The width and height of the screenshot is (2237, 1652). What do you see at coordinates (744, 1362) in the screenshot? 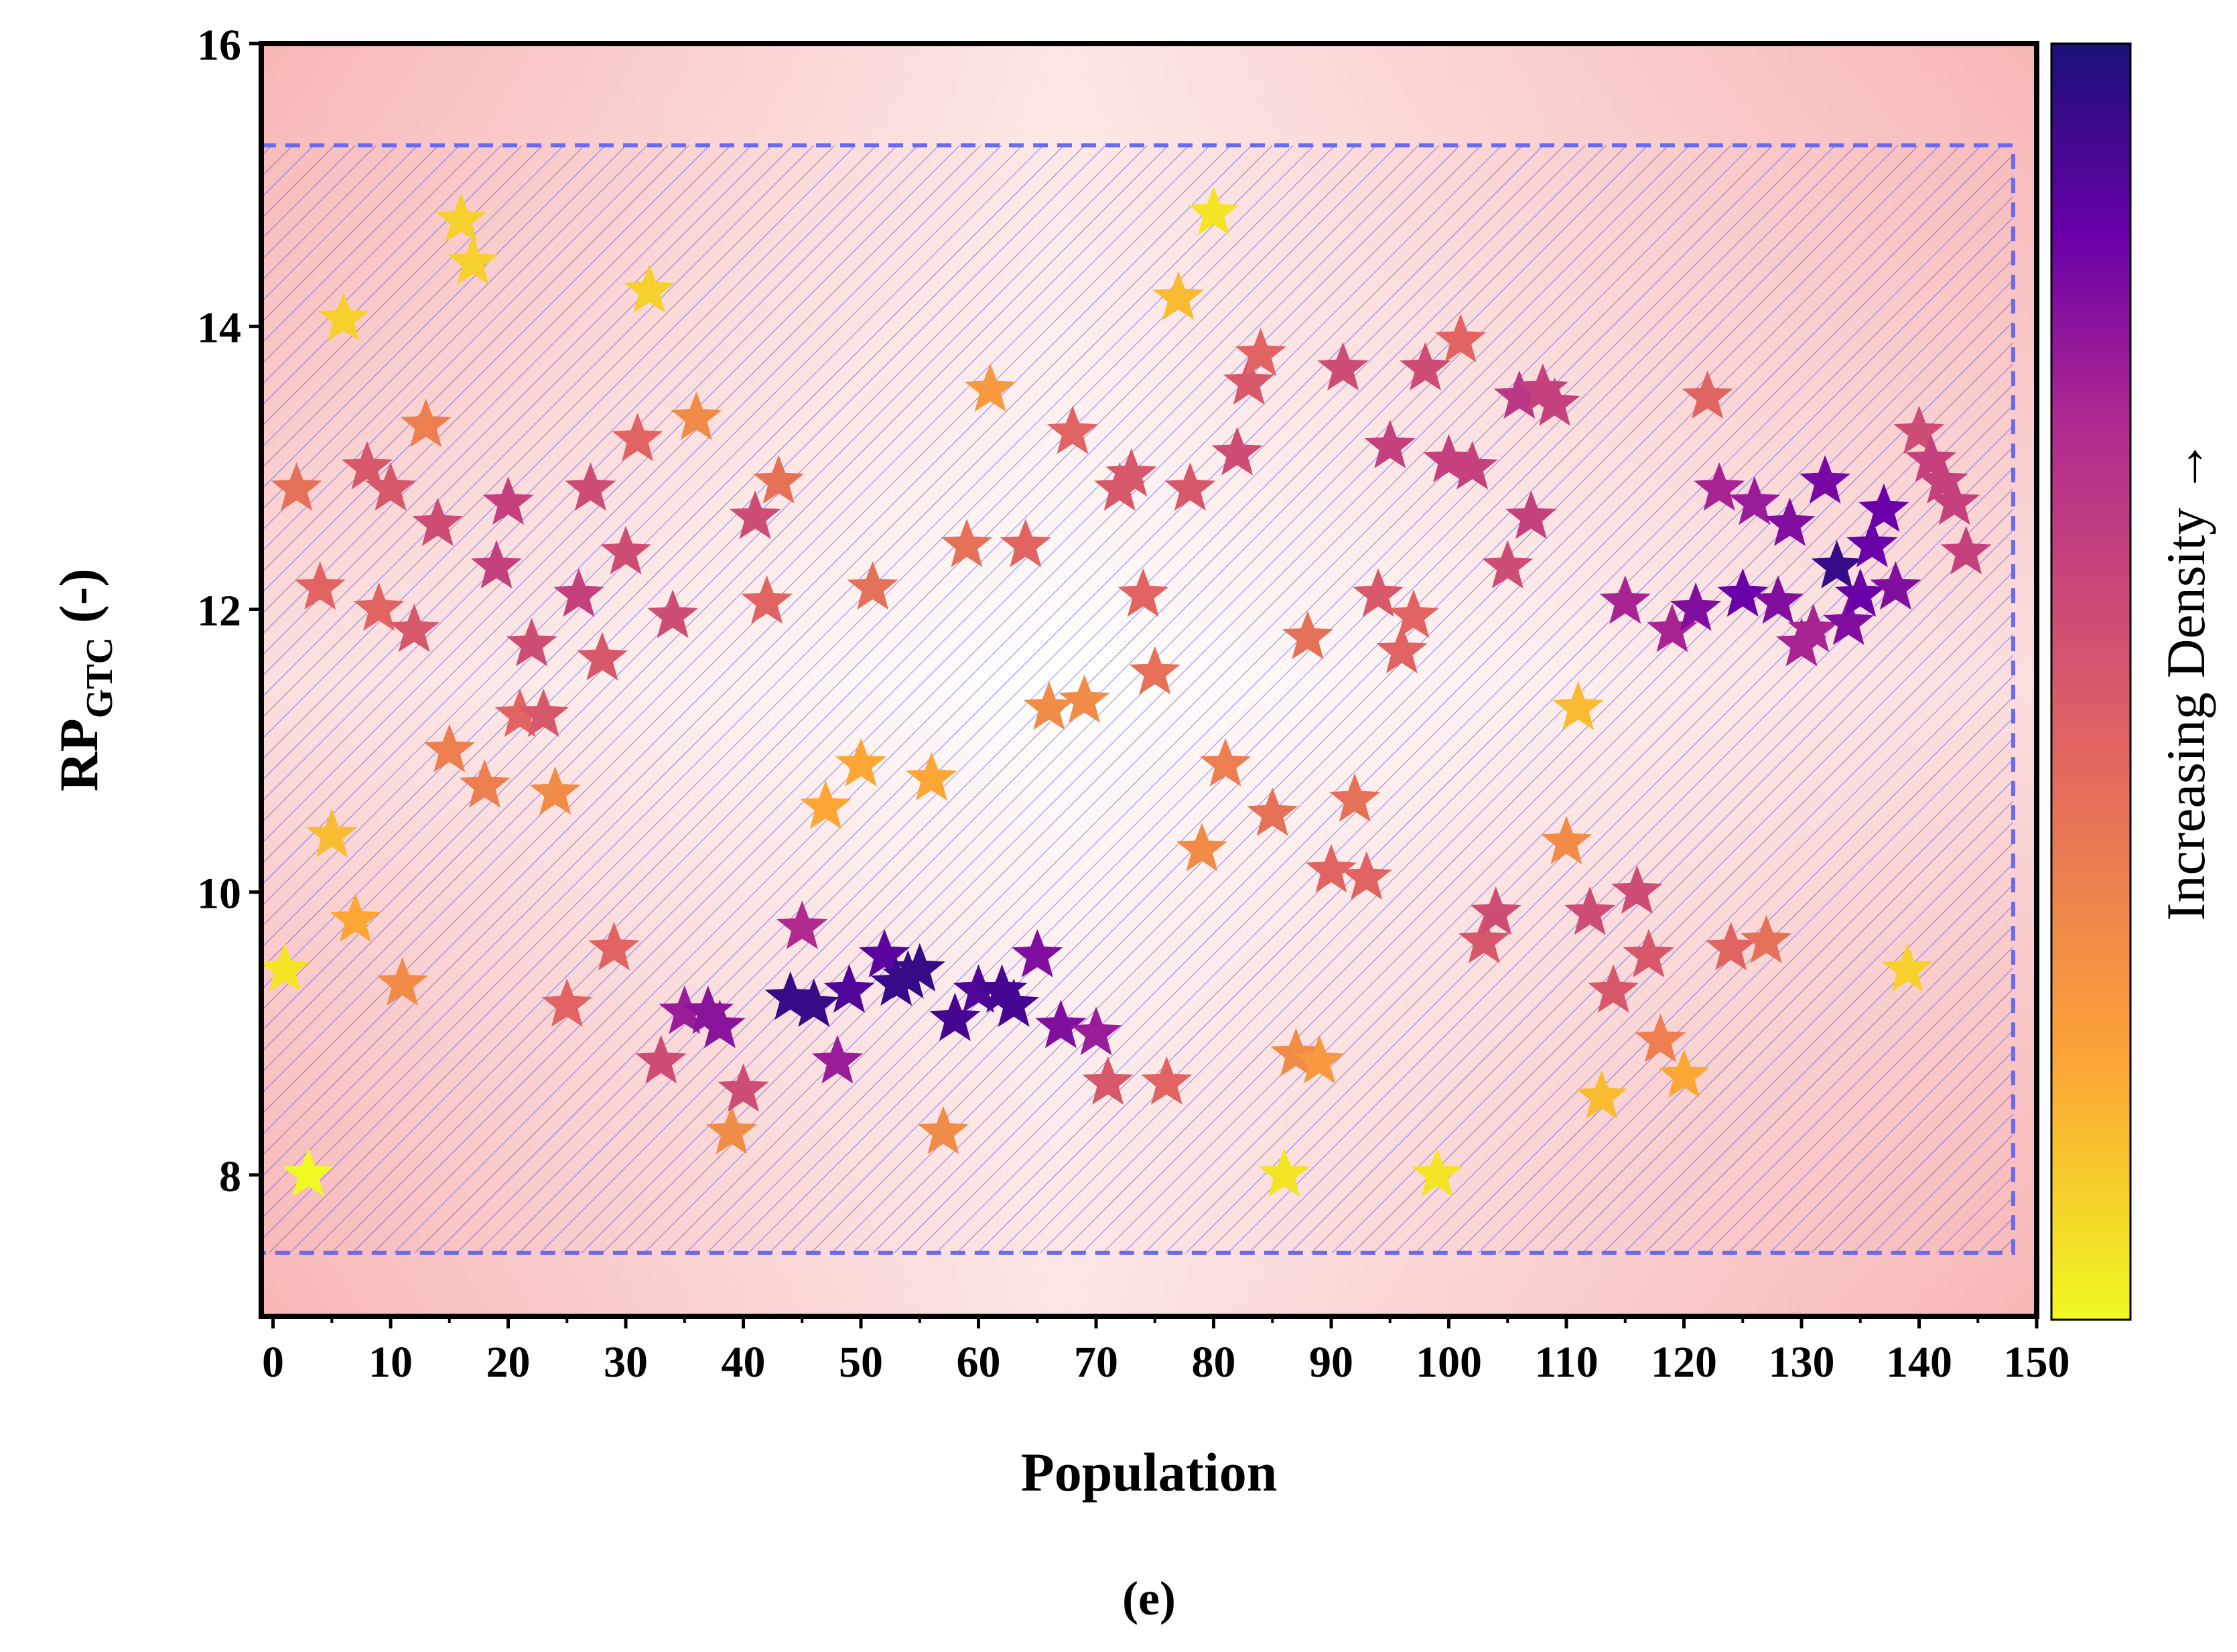
I see `x-tick-label: 40` at bounding box center [744, 1362].